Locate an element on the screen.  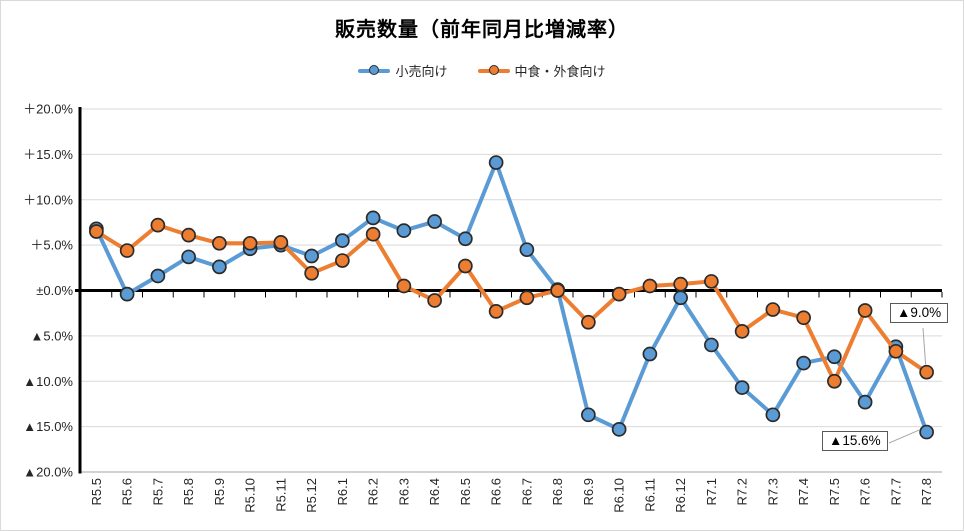
data-callout-retail: ▲15.6% is located at coordinates (855, 441).